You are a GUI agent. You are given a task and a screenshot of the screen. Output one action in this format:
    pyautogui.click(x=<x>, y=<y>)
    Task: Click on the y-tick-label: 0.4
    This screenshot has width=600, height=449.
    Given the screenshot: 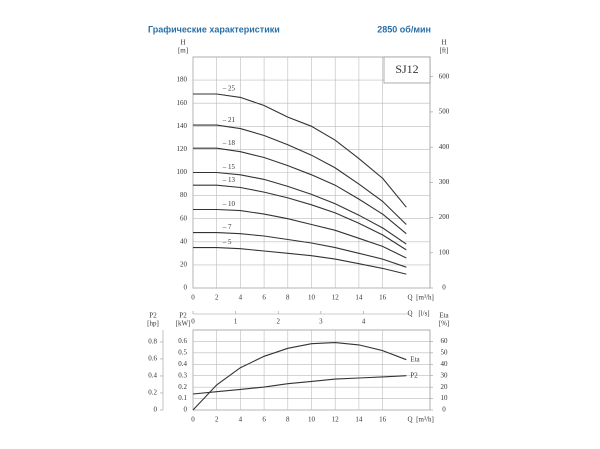 What is the action you would take?
    pyautogui.click(x=182, y=364)
    